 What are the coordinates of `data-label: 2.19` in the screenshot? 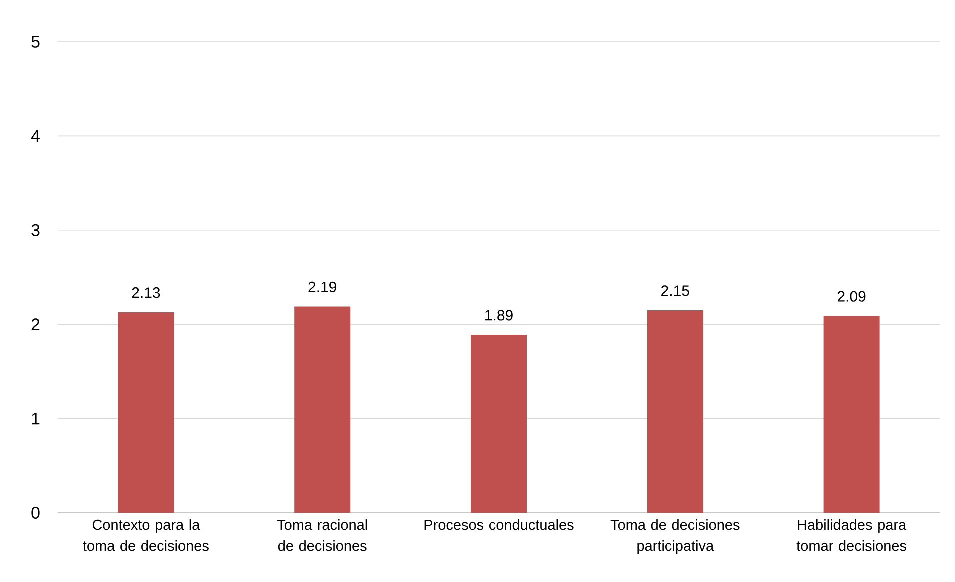 It's located at (322, 287).